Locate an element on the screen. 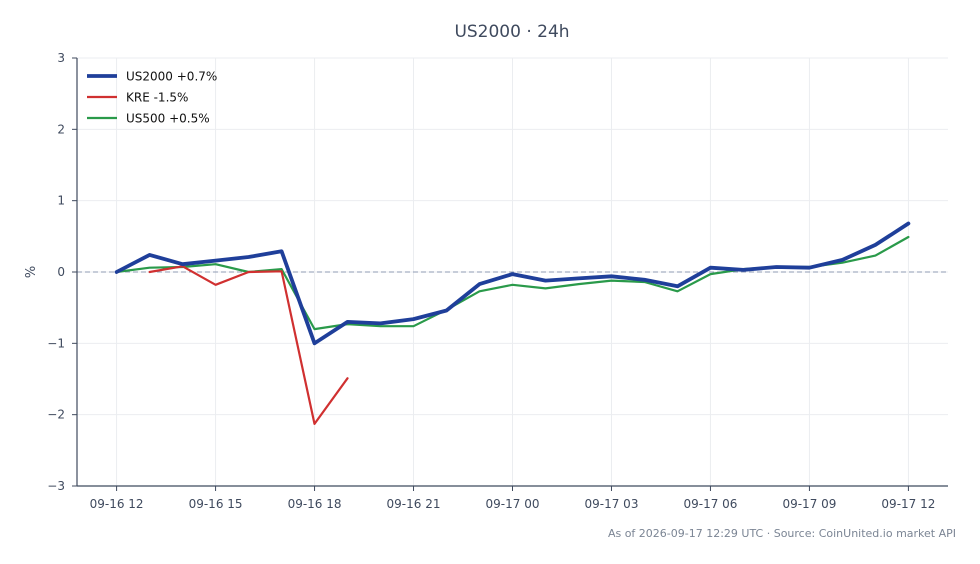 The height and width of the screenshot is (564, 980). x-tick-label: 09-17 00 is located at coordinates (513, 504).